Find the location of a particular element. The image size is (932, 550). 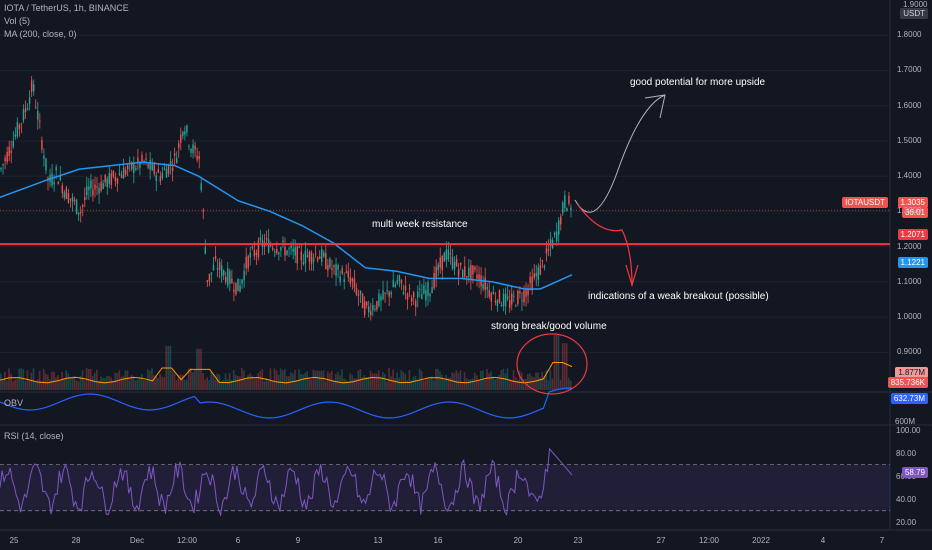

volume-legend: Vol (5) is located at coordinates (17, 21).